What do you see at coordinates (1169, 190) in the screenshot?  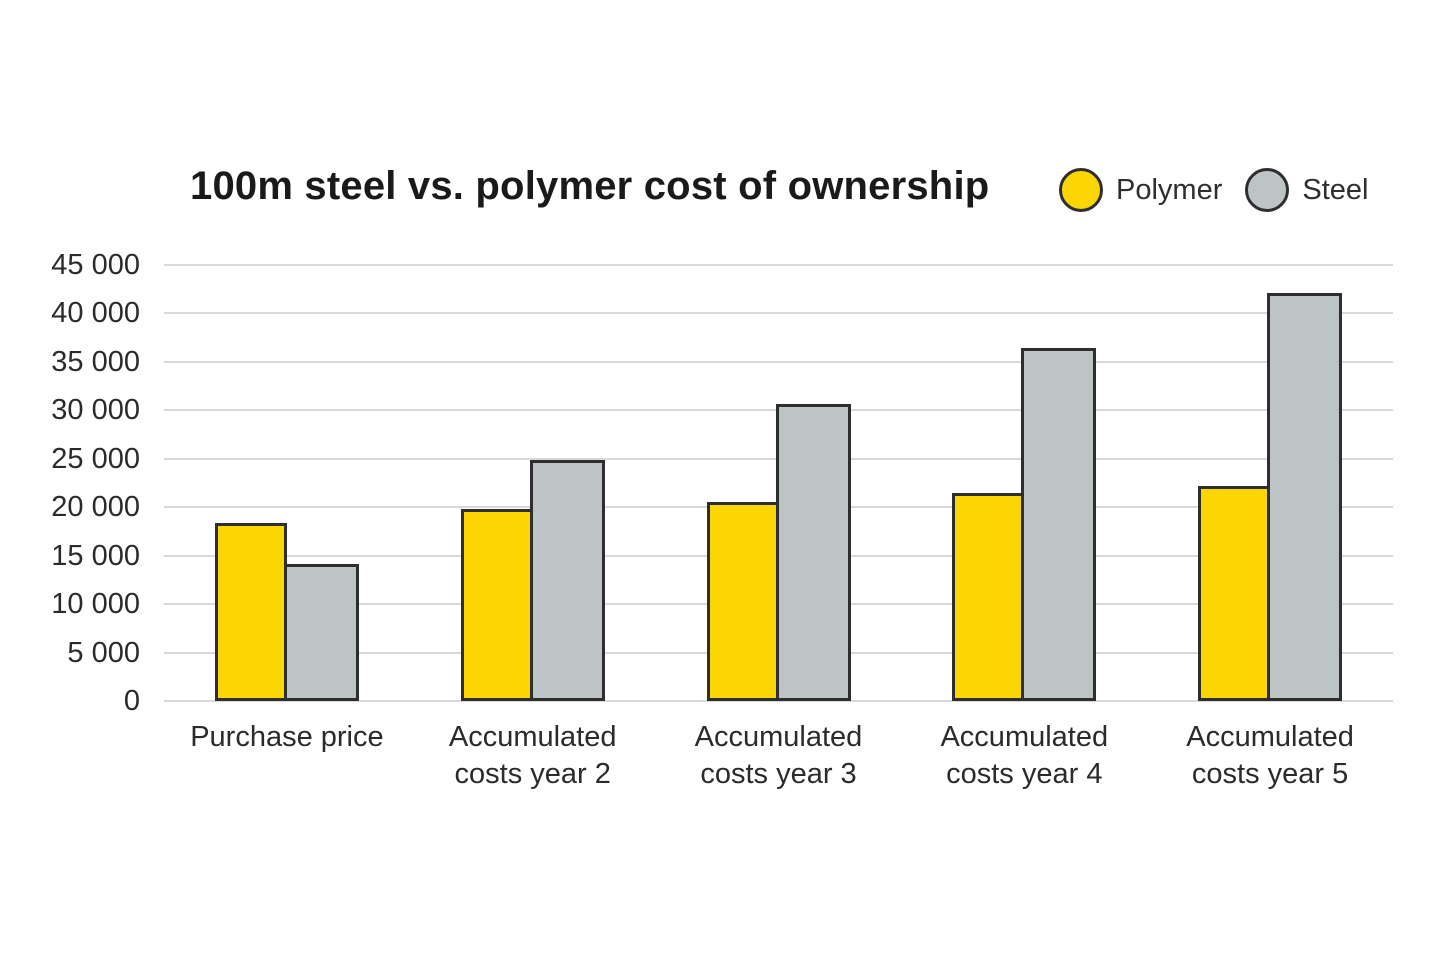 I see `legend-label-polymer: Polymer` at bounding box center [1169, 190].